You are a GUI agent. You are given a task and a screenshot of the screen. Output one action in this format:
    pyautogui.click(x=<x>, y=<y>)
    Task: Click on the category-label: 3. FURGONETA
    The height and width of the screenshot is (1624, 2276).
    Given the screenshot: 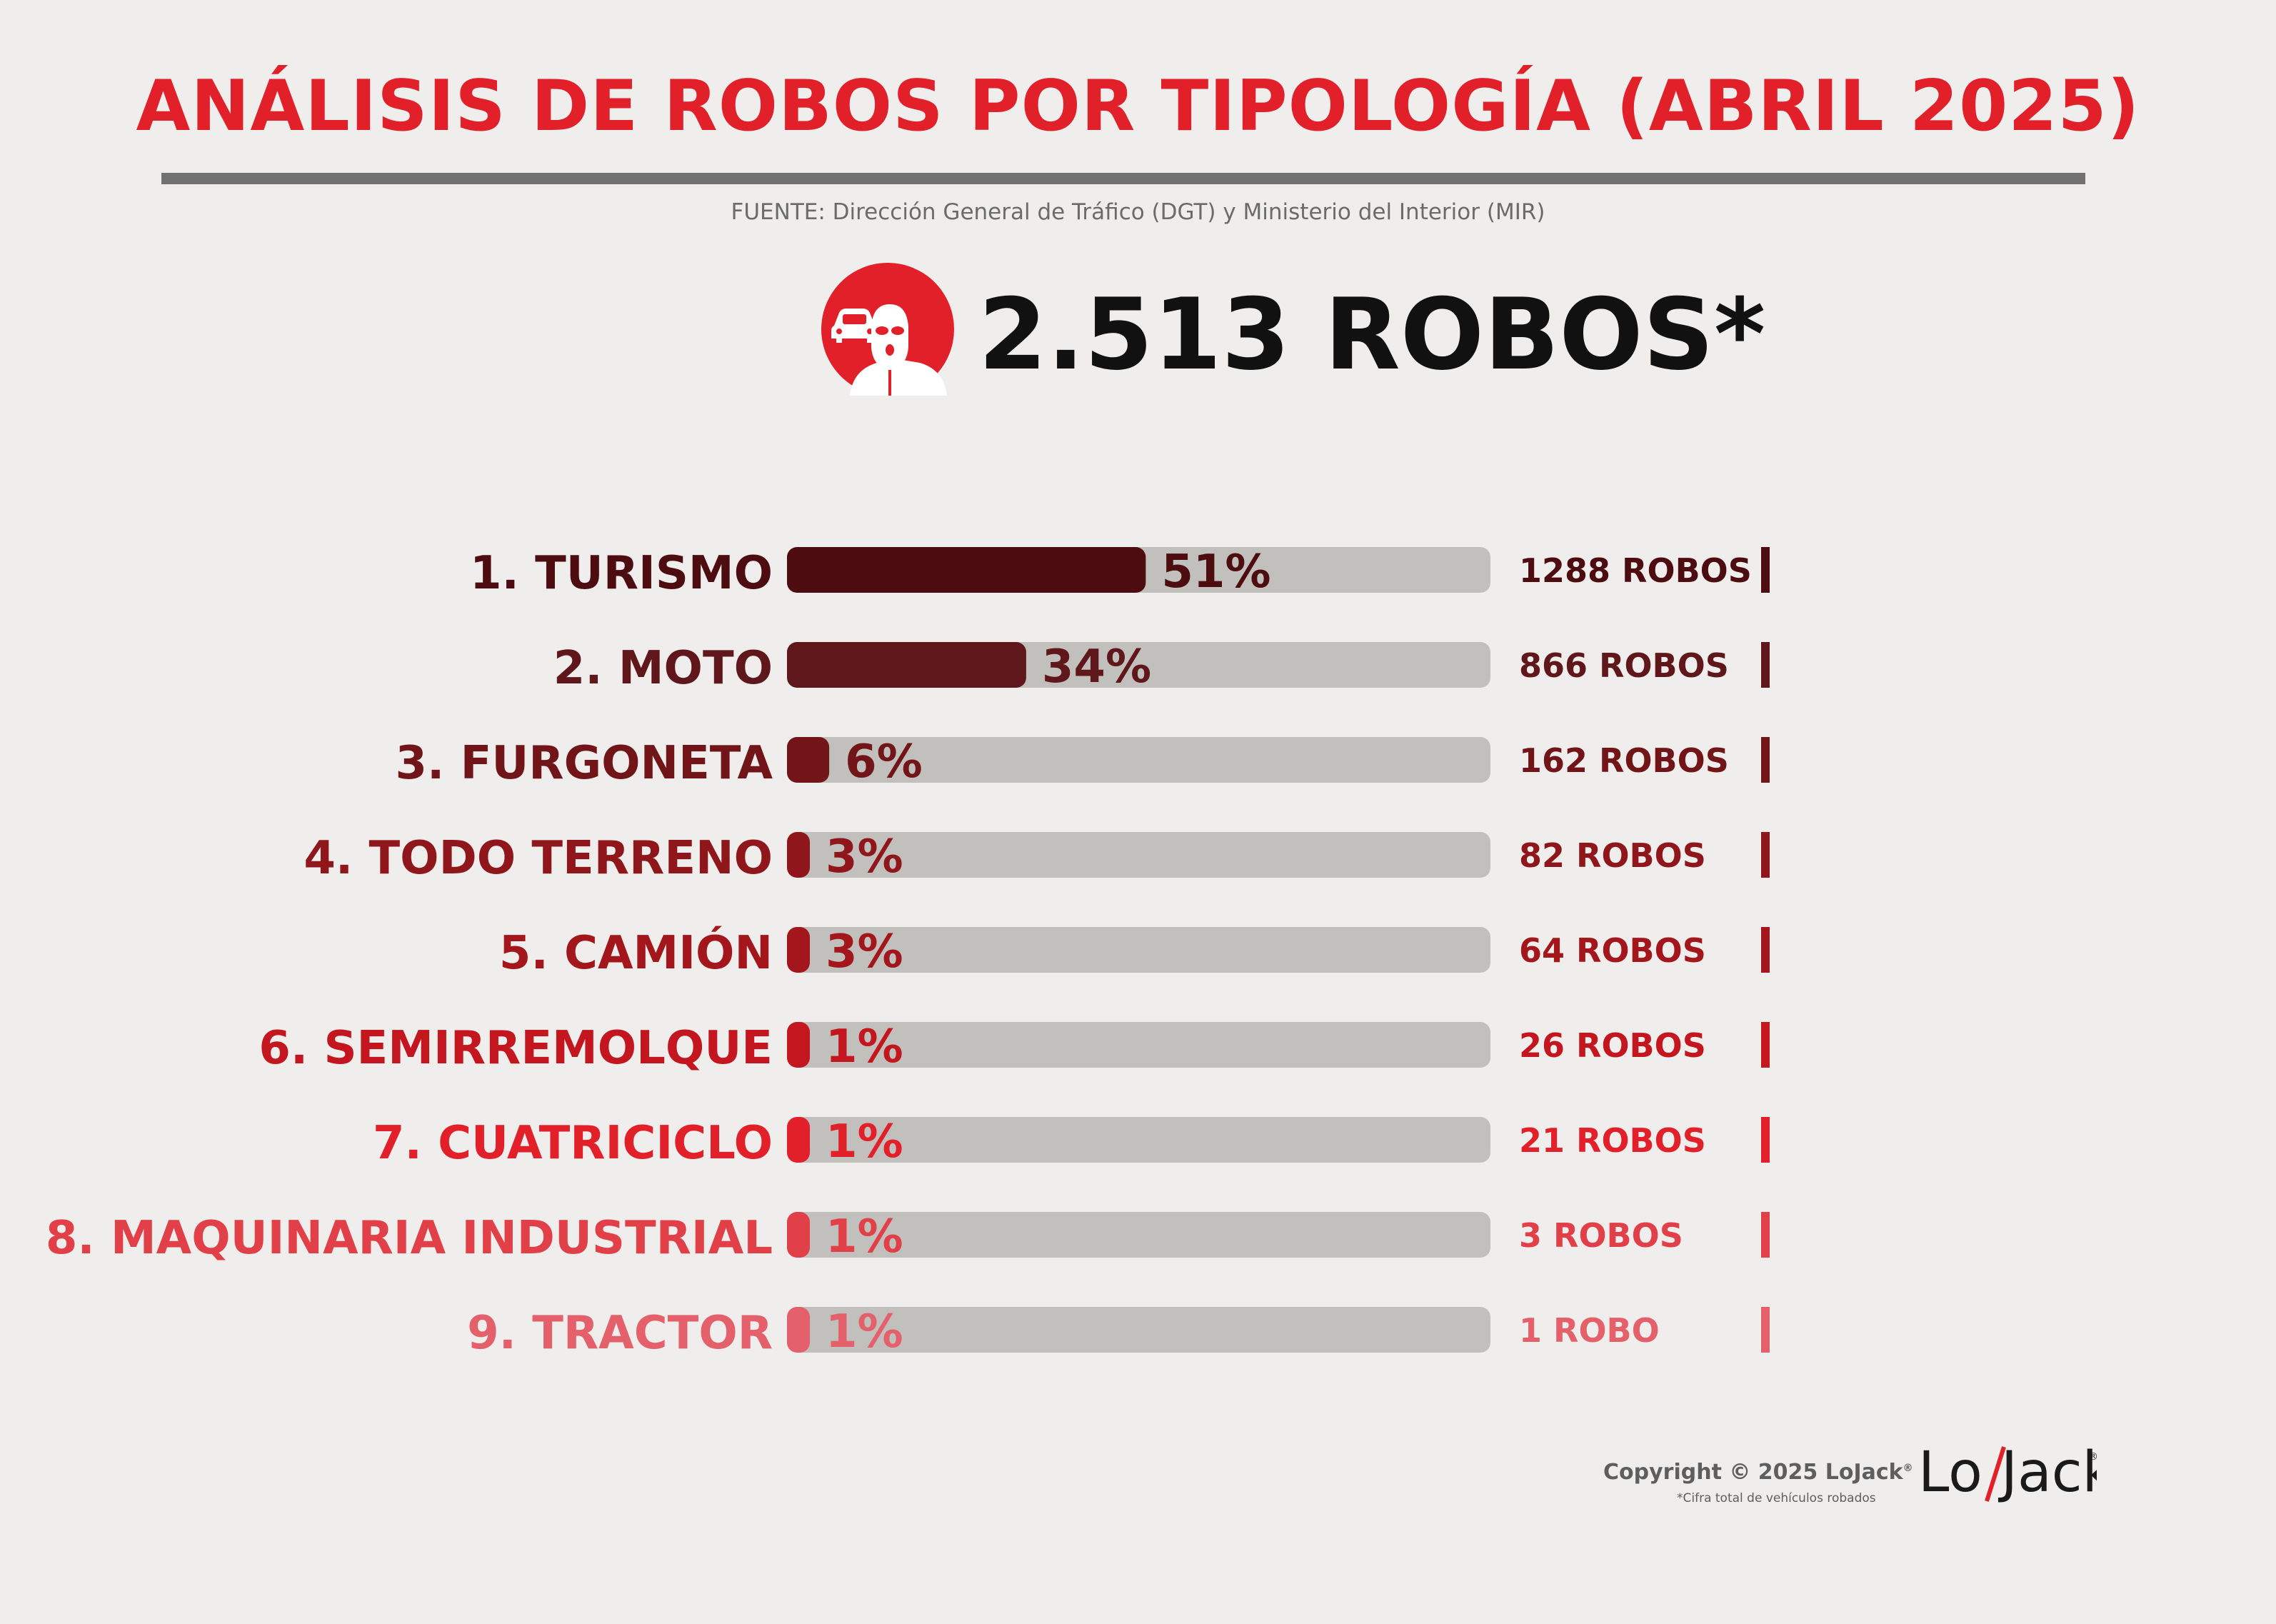 What is the action you would take?
    pyautogui.click(x=584, y=764)
    